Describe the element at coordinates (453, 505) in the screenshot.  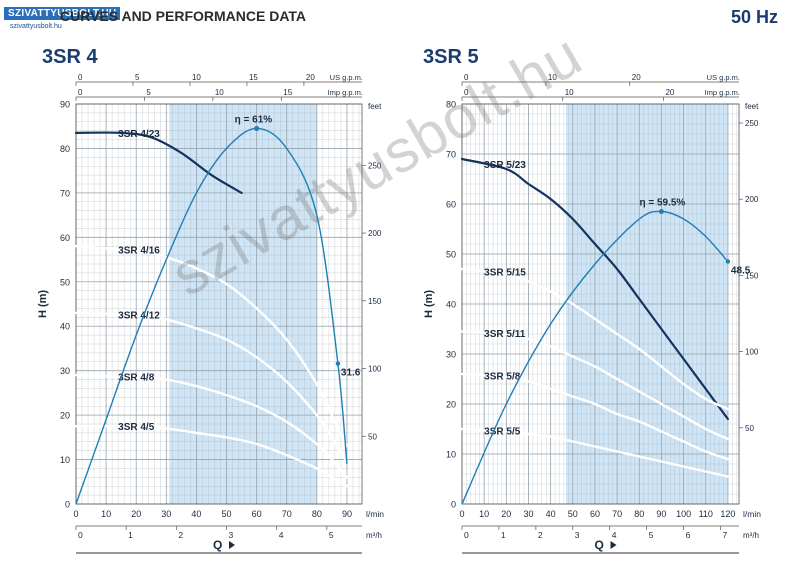
I see `y-tick-label: 0` at that location.